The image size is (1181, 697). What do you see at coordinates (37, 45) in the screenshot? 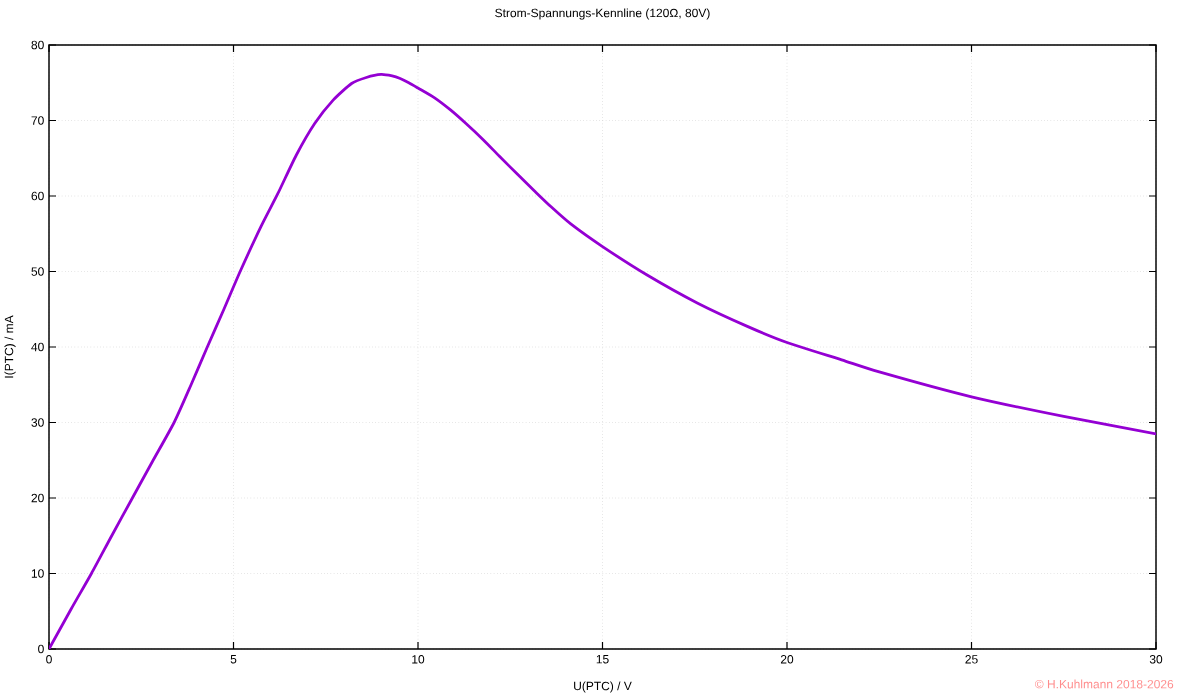
I see `y-tick-label: 80` at bounding box center [37, 45].